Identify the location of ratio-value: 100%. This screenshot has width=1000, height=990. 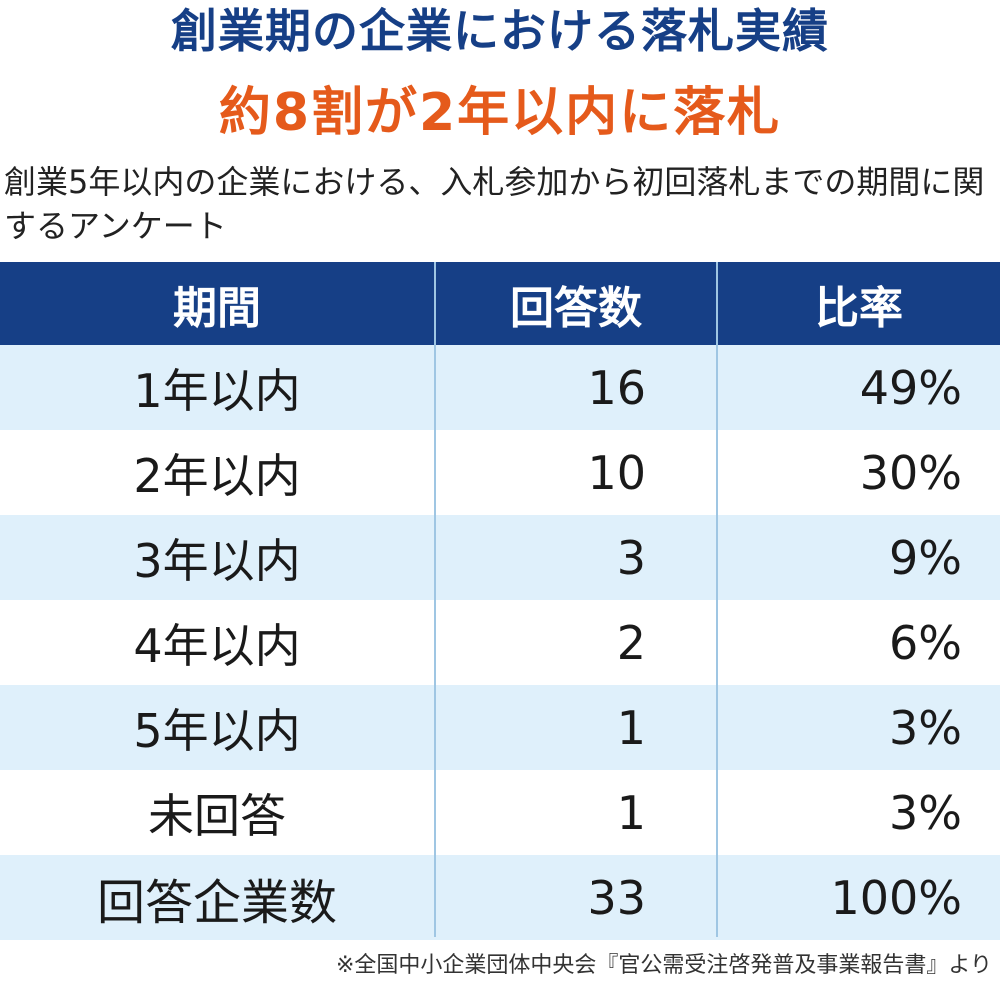
(896, 897).